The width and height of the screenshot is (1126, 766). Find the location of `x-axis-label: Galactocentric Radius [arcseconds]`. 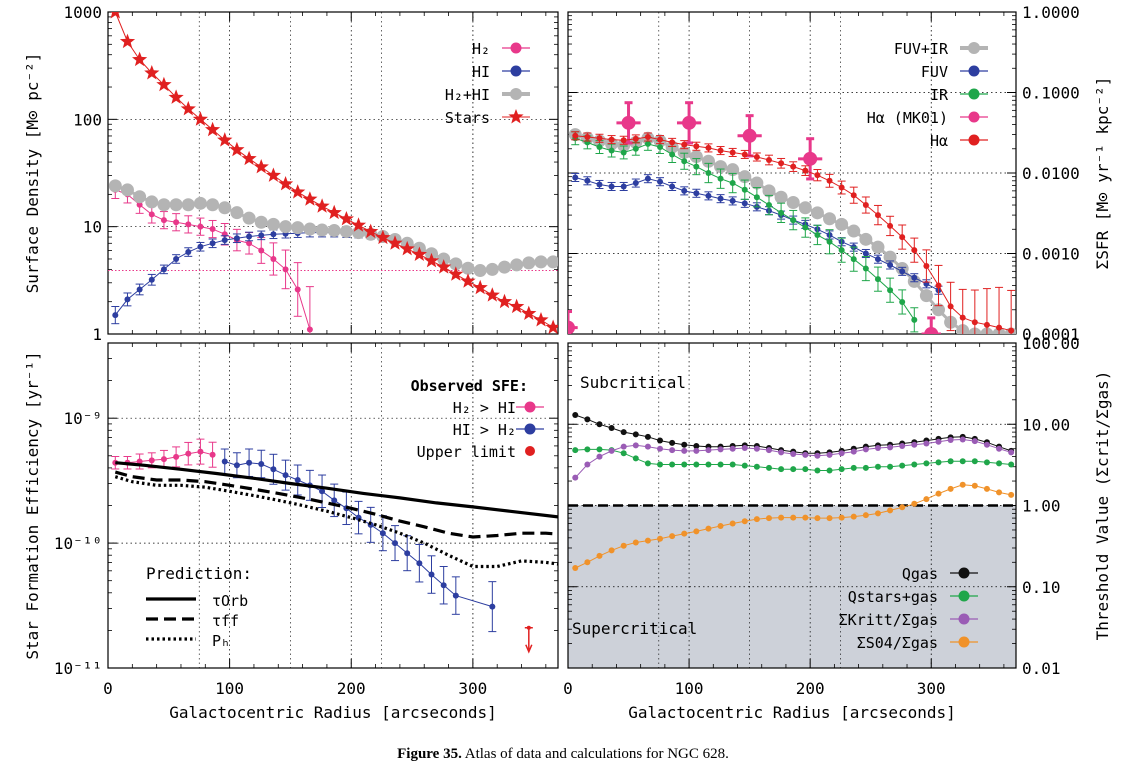

x-axis-label: Galactocentric Radius [arcseconds] is located at coordinates (333, 712).